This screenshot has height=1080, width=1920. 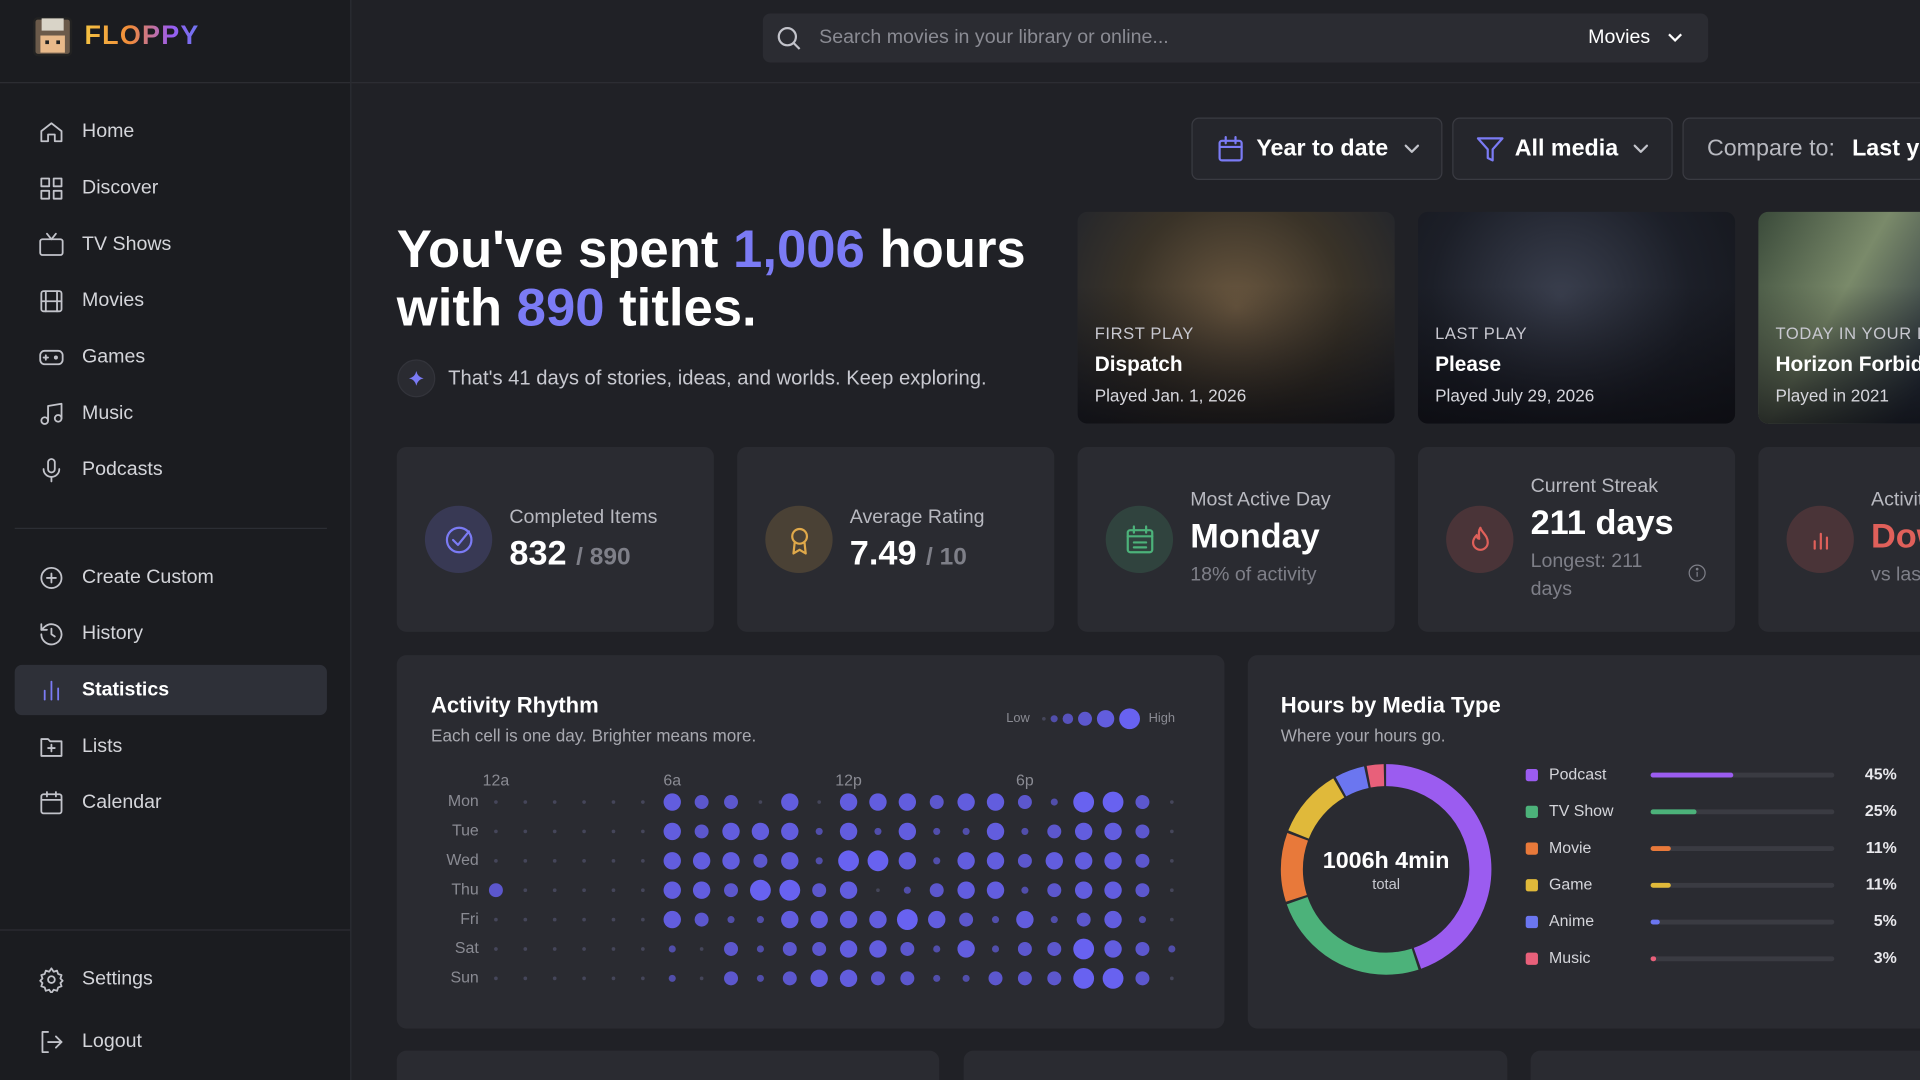 What do you see at coordinates (1576, 317) in the screenshot?
I see `highlight-card: LAST PLAY Please Played July 29, 2026` at bounding box center [1576, 317].